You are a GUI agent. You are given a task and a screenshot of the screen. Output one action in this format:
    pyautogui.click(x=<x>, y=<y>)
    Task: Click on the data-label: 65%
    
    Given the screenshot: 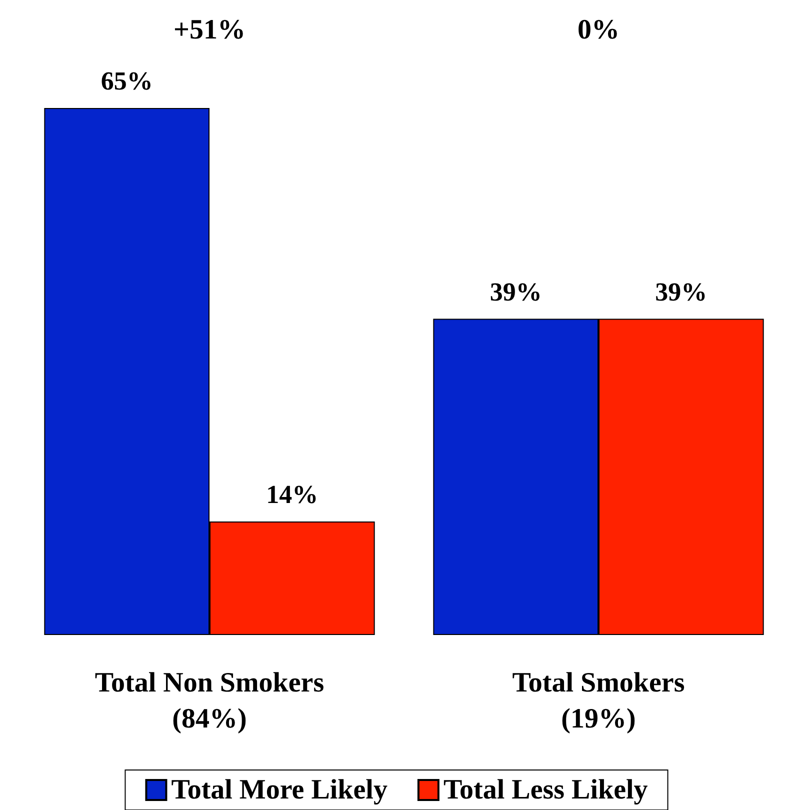 What is the action you would take?
    pyautogui.click(x=126, y=81)
    